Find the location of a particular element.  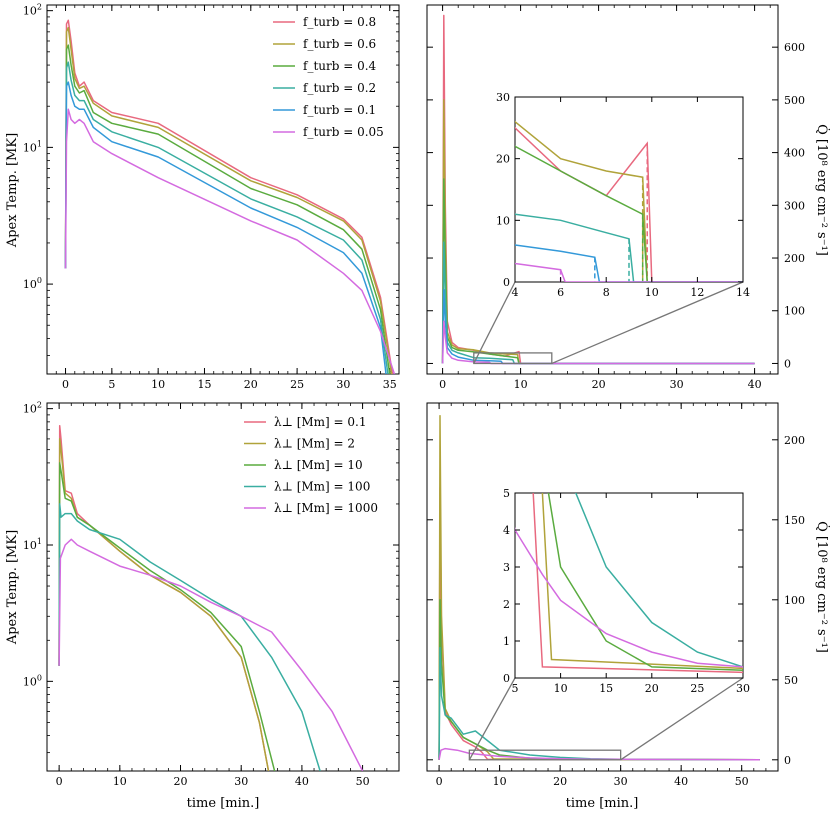

inset-xtick-label-bottom-15: 15 is located at coordinates (606, 688).